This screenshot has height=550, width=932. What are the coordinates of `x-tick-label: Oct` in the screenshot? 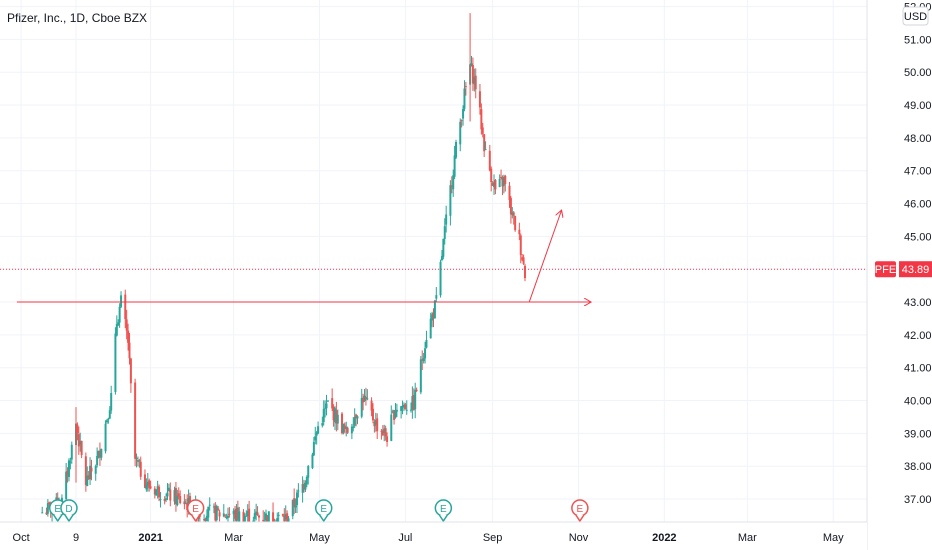 It's located at (21, 538).